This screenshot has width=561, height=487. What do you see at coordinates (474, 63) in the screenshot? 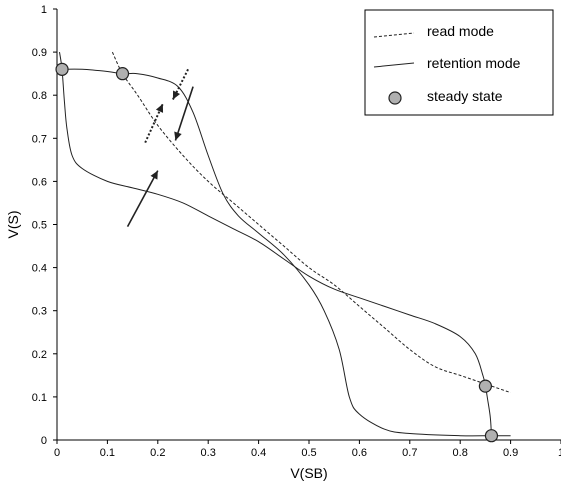
I see `legend-retention-mode-label: retention mode` at bounding box center [474, 63].